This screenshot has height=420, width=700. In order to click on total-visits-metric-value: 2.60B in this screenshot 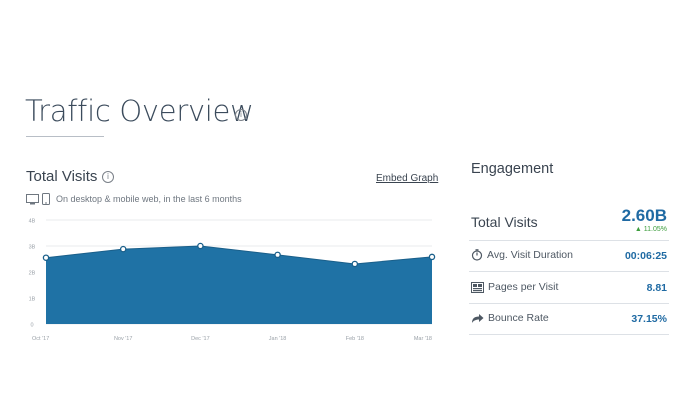, I will do `click(644, 215)`.